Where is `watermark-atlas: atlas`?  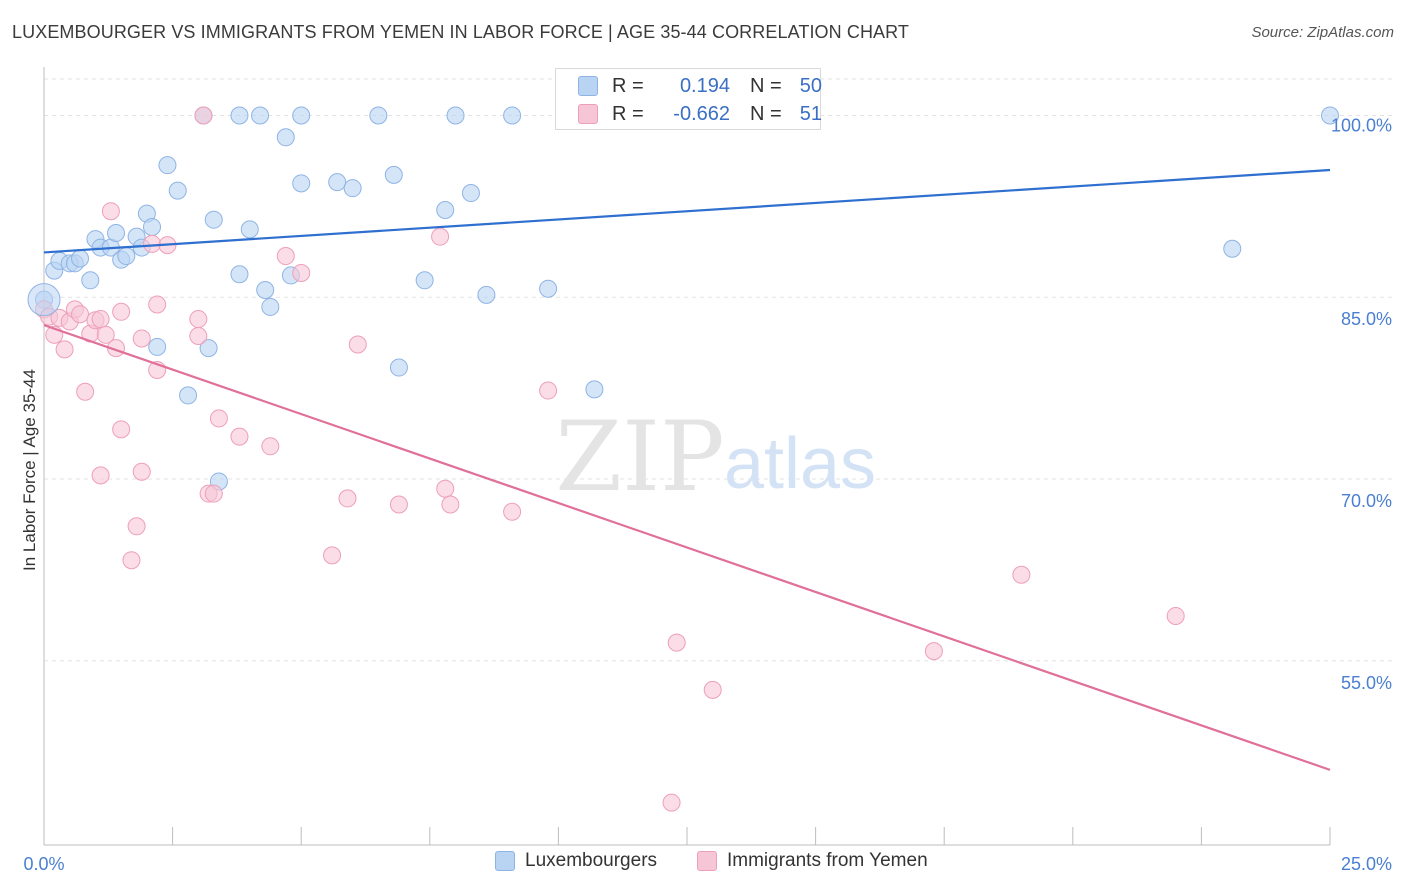
watermark-atlas: atlas is located at coordinates (800, 464).